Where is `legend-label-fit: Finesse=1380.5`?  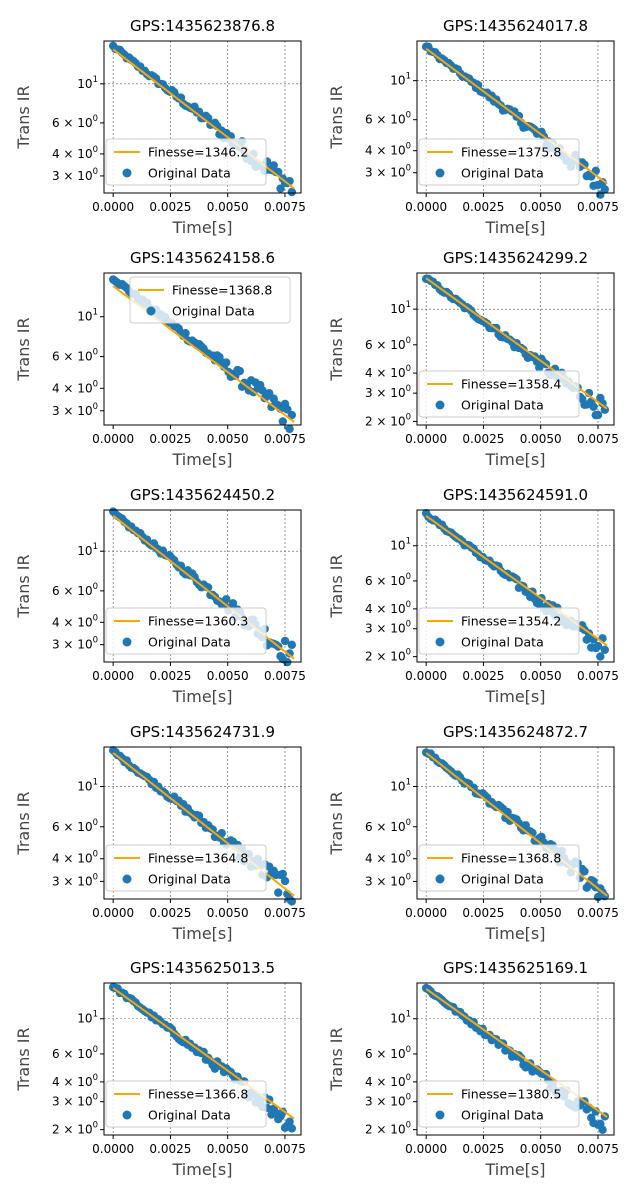 legend-label-fit: Finesse=1380.5 is located at coordinates (511, 1094).